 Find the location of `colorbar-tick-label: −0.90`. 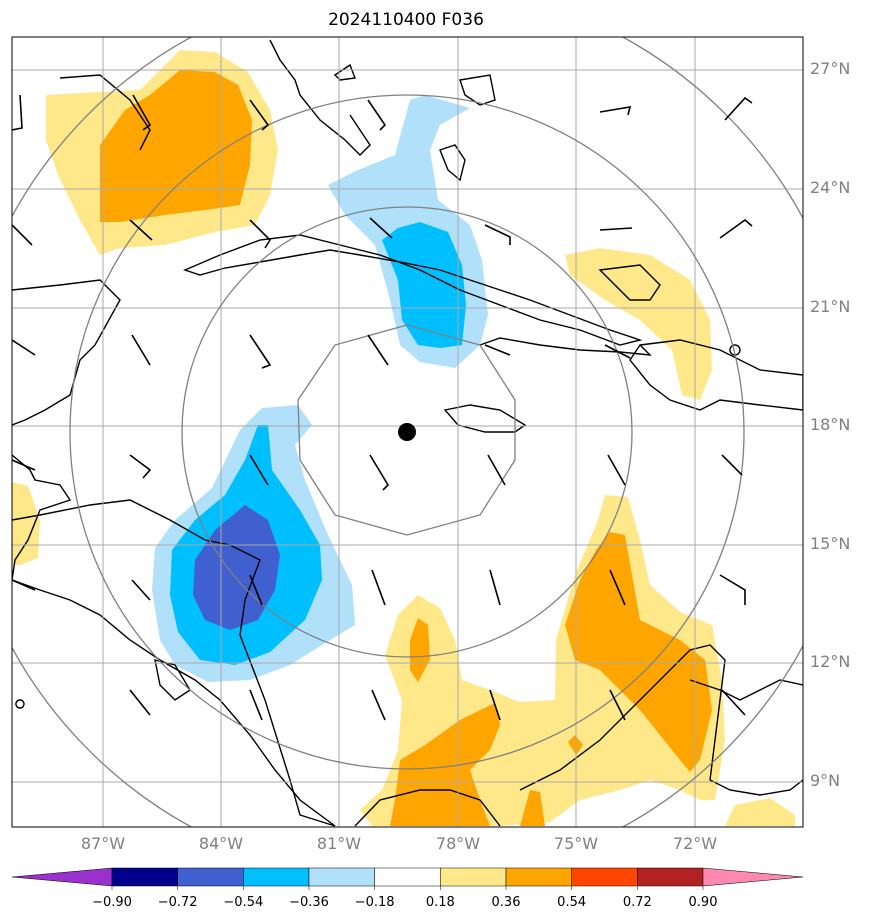

colorbar-tick-label: −0.90 is located at coordinates (112, 902).